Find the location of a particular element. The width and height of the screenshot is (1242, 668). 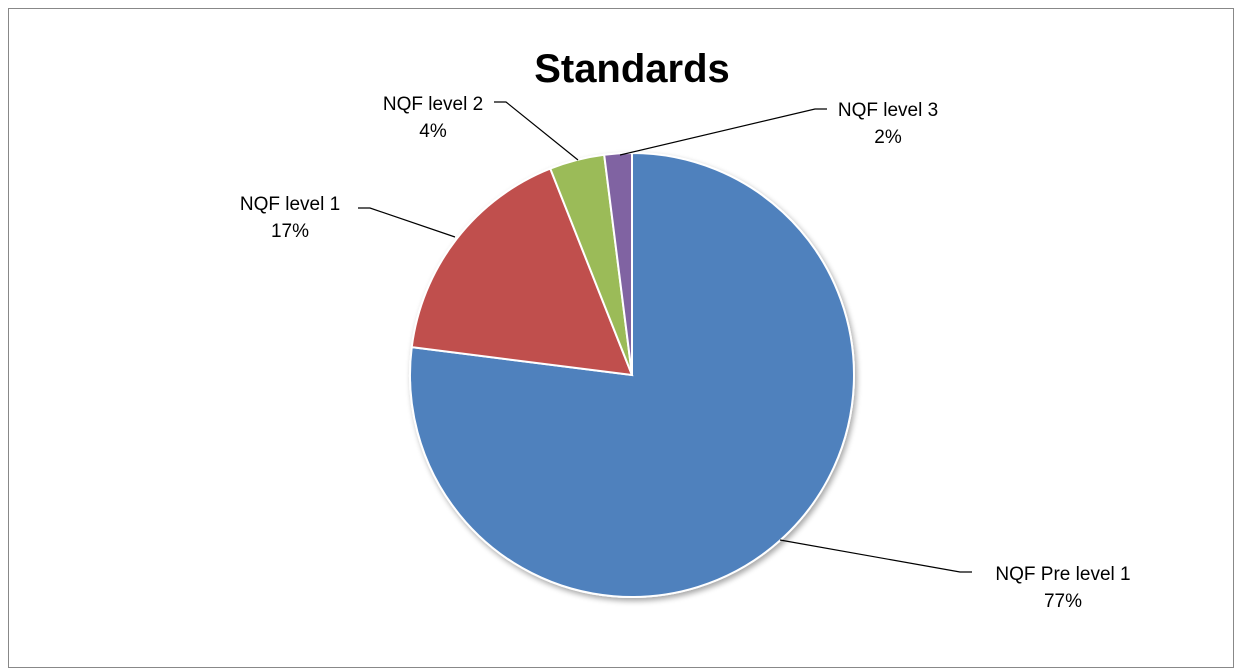

slice-percent-4: 2% is located at coordinates (888, 137).